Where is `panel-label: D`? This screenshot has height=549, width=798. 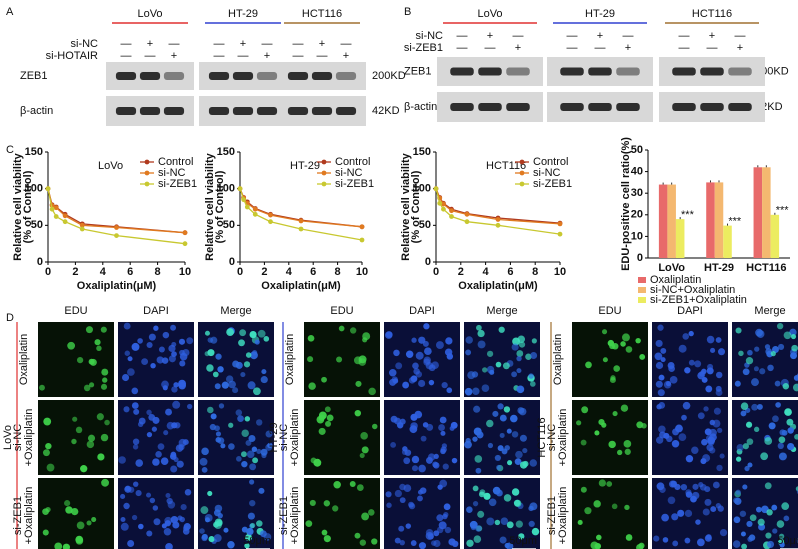 panel-label: D is located at coordinates (10, 318).